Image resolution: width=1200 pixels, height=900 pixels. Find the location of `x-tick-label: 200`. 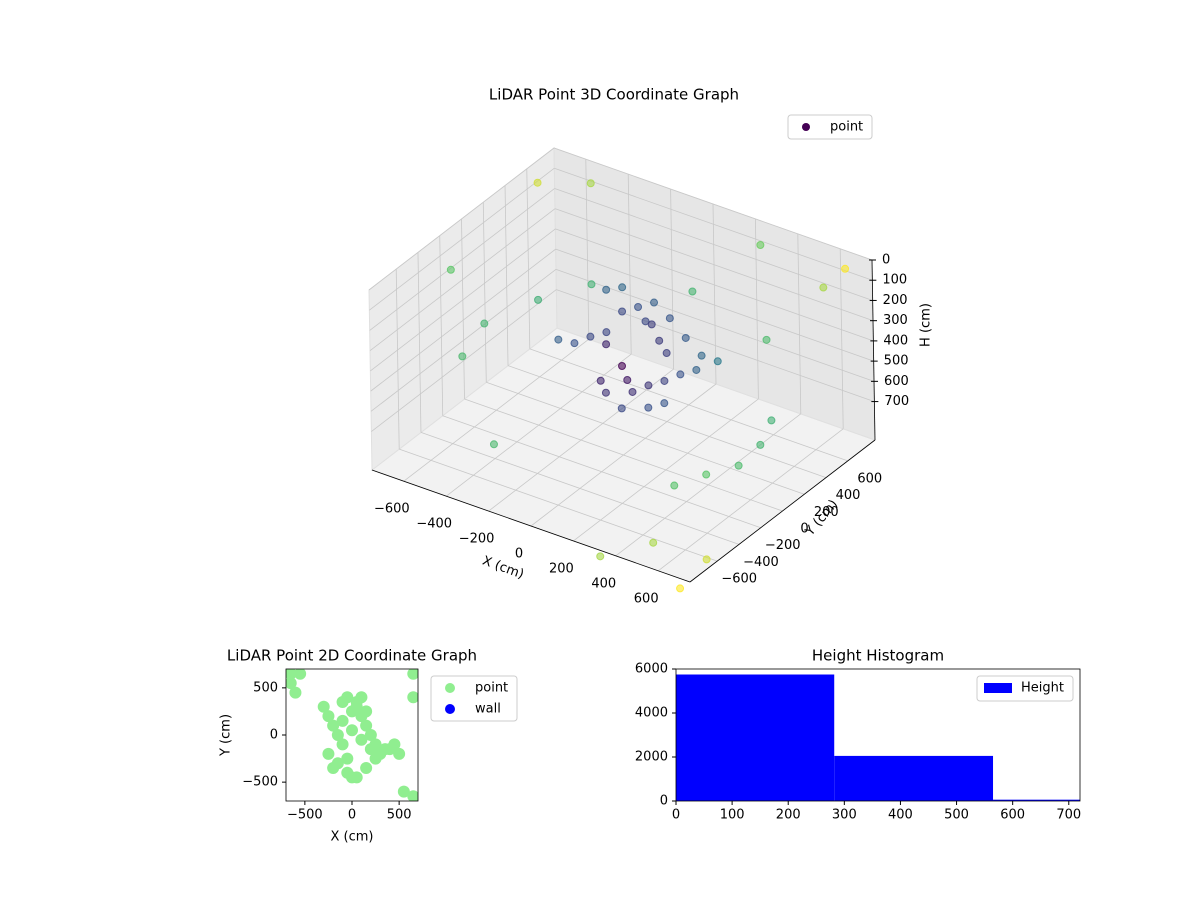

x-tick-label: 200 is located at coordinates (788, 815).